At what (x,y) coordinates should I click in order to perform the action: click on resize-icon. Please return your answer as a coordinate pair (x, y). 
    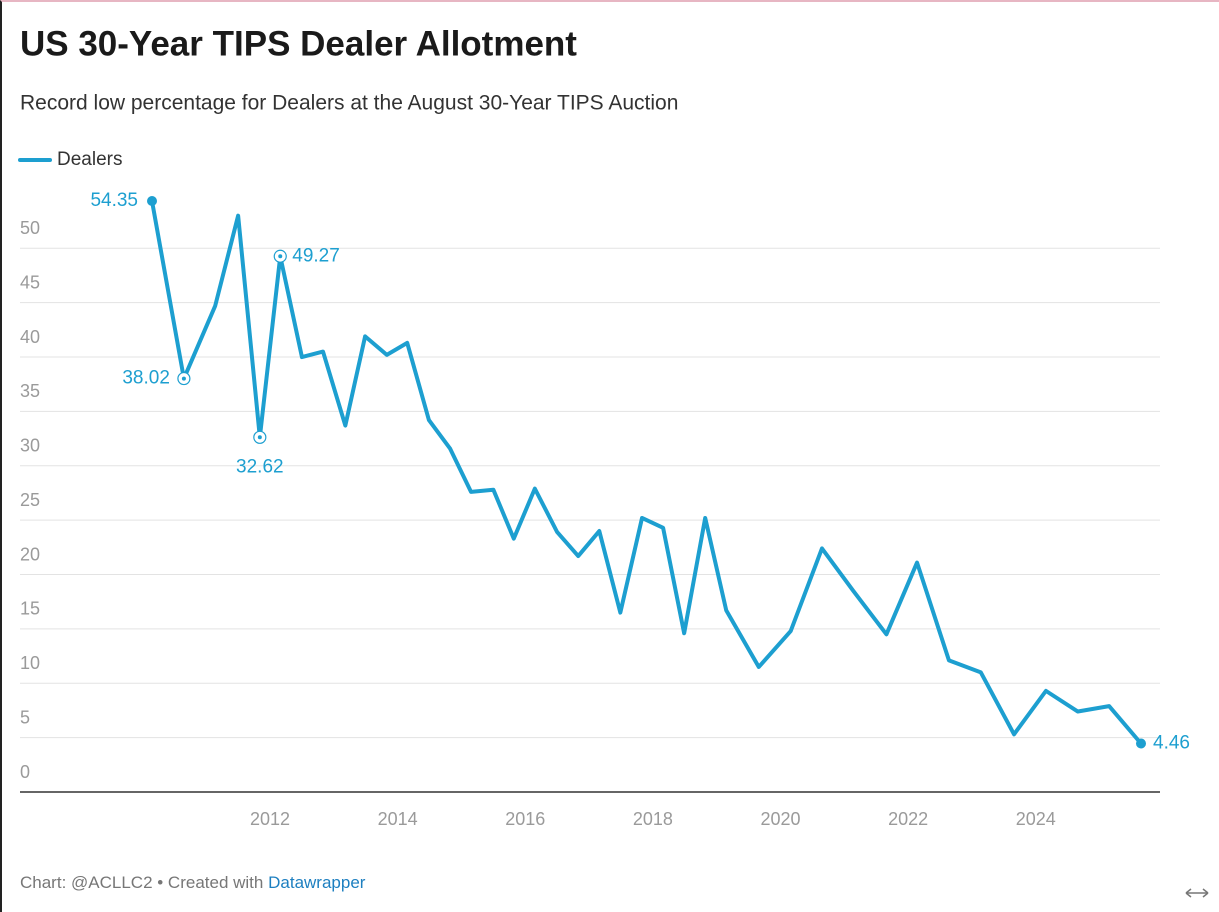
    Looking at the image, I should click on (1197, 893).